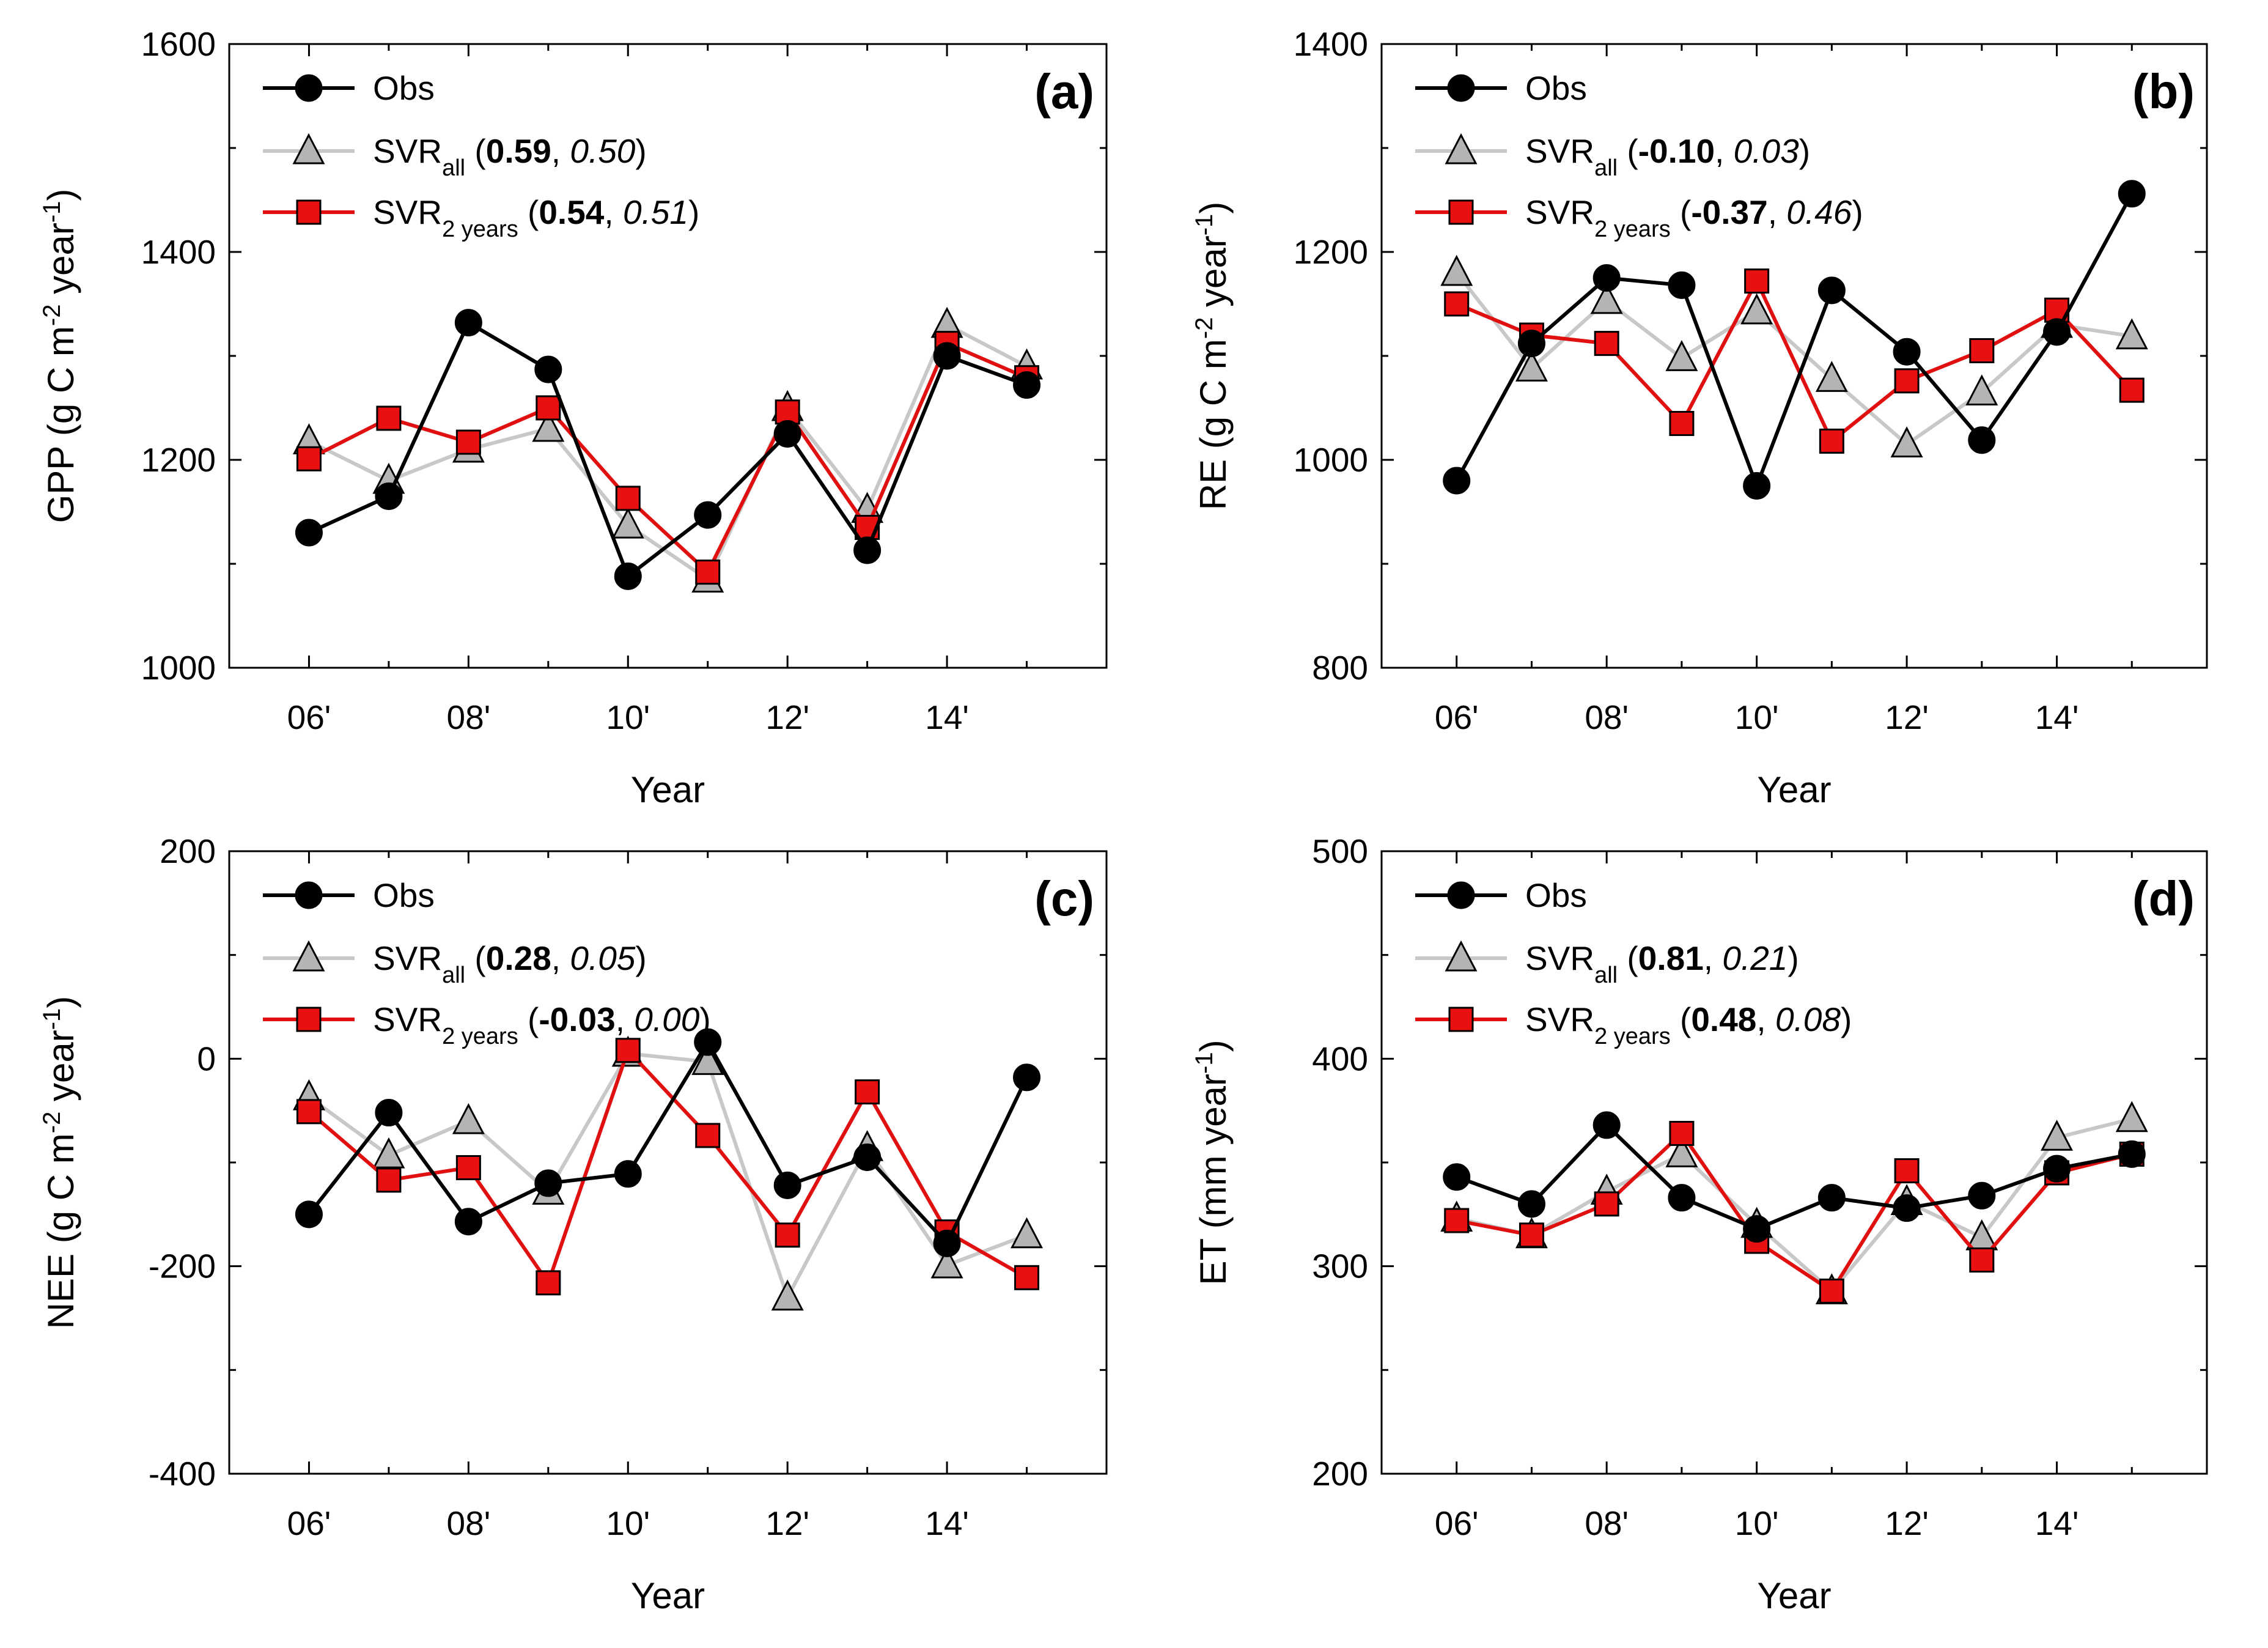 The image size is (2268, 1648). What do you see at coordinates (1212, 356) in the screenshot?
I see `y-axis-title: RE (g C m-2 year-1)` at bounding box center [1212, 356].